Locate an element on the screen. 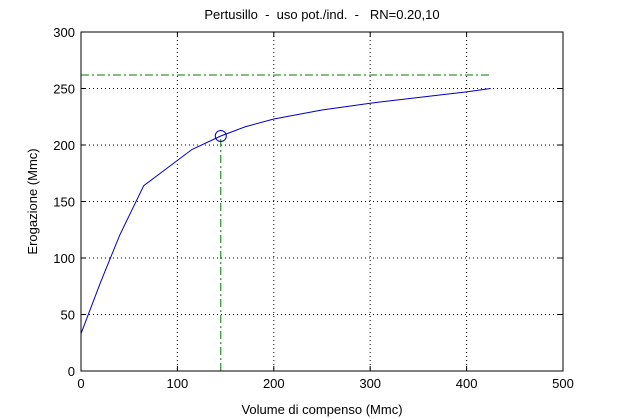 The height and width of the screenshot is (419, 623). x-tick-label: 0 is located at coordinates (80, 383).